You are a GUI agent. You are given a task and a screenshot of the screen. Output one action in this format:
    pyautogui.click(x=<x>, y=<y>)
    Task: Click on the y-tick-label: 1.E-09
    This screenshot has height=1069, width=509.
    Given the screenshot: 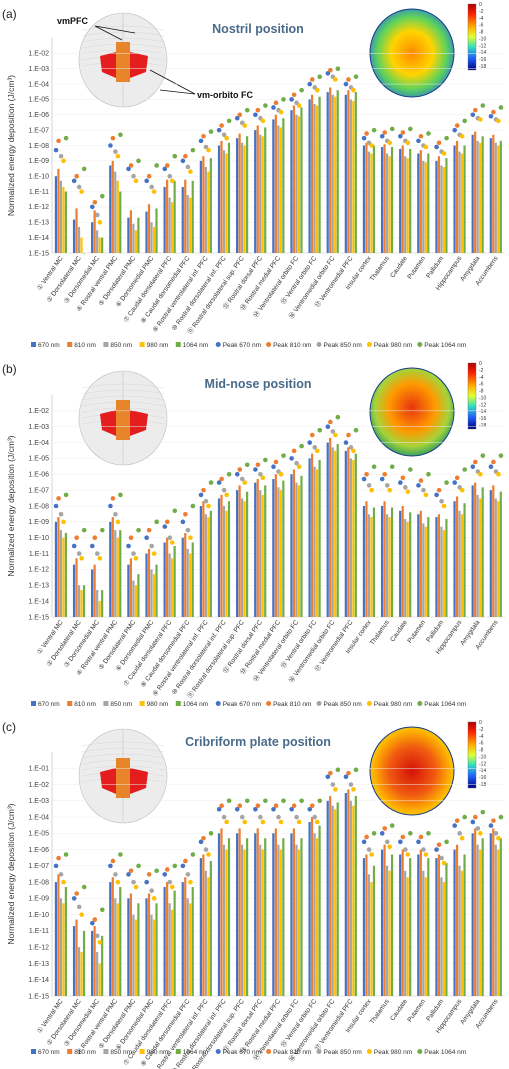 What is the action you would take?
    pyautogui.click(x=38, y=899)
    